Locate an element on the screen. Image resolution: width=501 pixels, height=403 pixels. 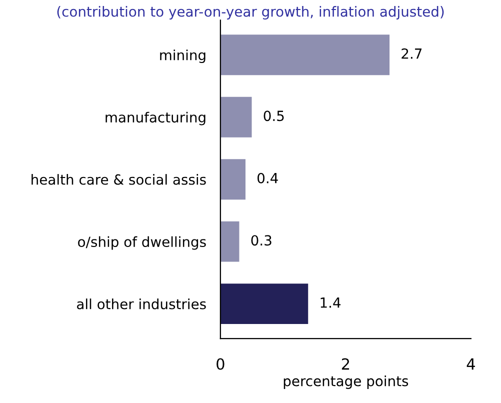
data-label: 0.4 is located at coordinates (268, 178).